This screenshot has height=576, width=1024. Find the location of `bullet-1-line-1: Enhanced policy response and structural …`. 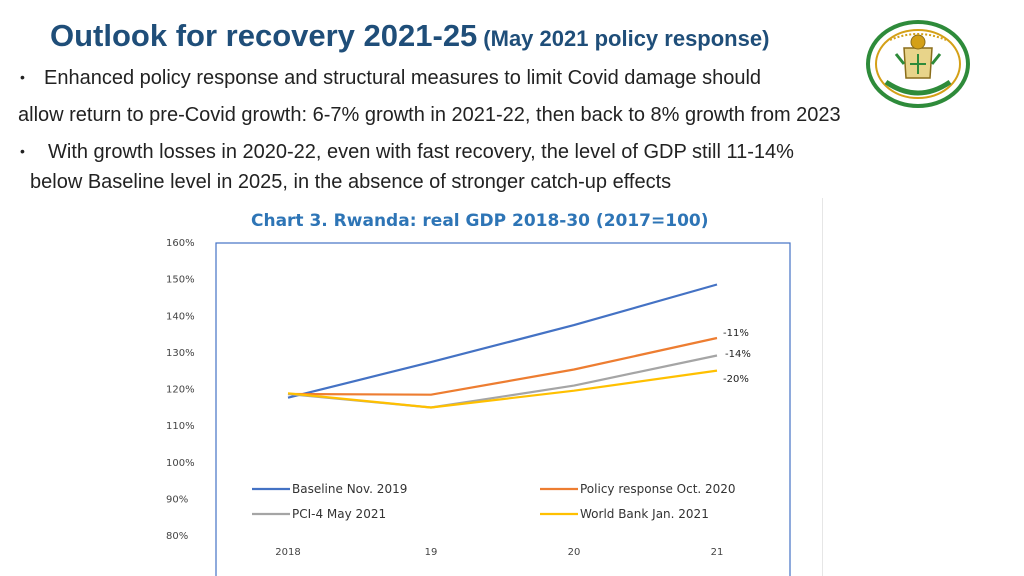

bullet-1-line-1: Enhanced policy response and structural … is located at coordinates (403, 78).